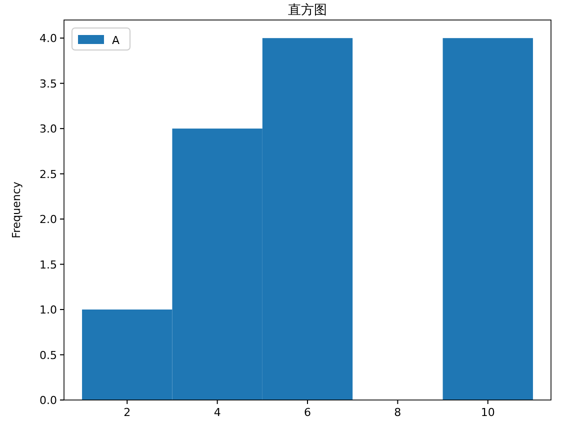  I want to click on y-tick-label: 0.0, so click(48, 400).